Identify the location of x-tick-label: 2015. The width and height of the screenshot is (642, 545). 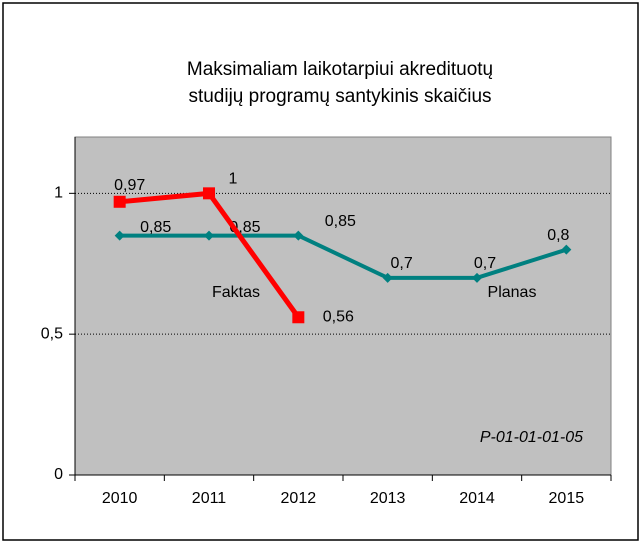
(567, 498).